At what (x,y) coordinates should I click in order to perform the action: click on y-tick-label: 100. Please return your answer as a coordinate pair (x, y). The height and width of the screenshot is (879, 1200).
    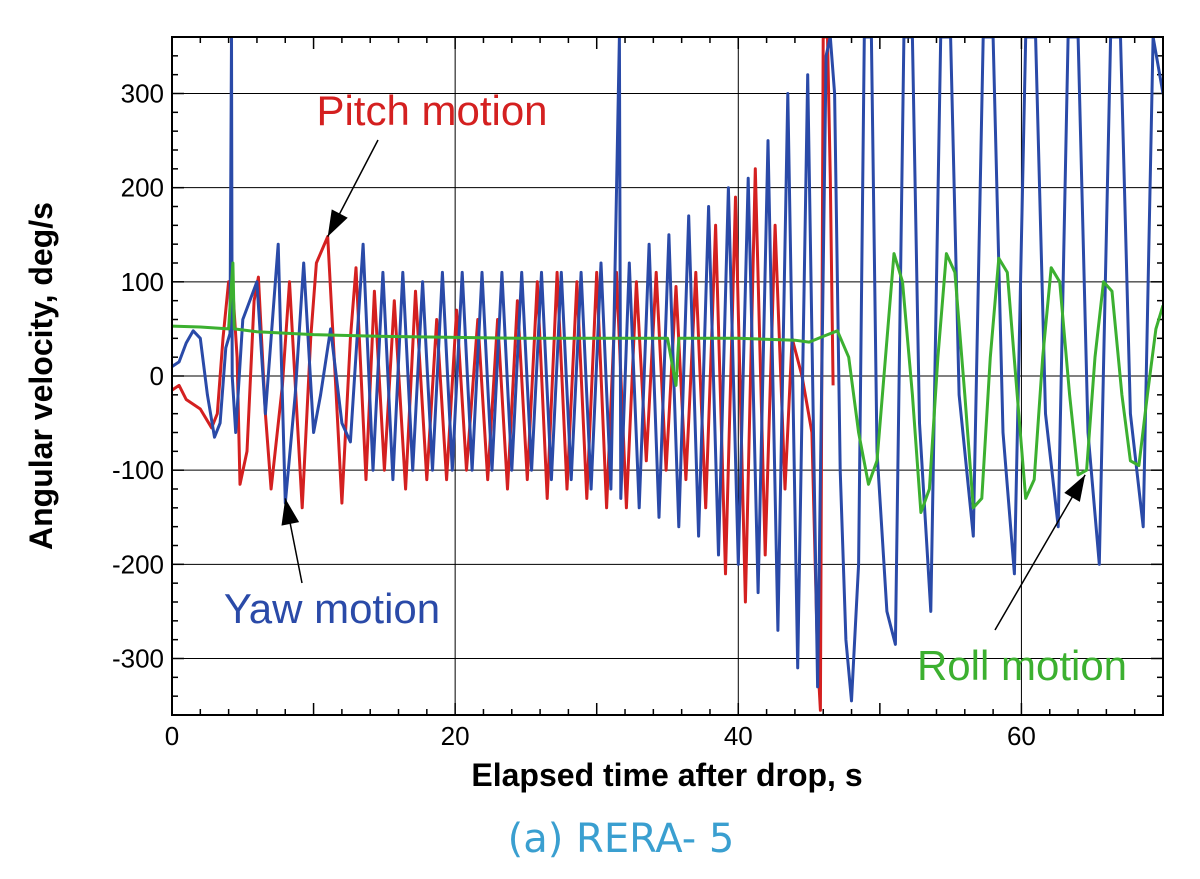
    Looking at the image, I should click on (142, 282).